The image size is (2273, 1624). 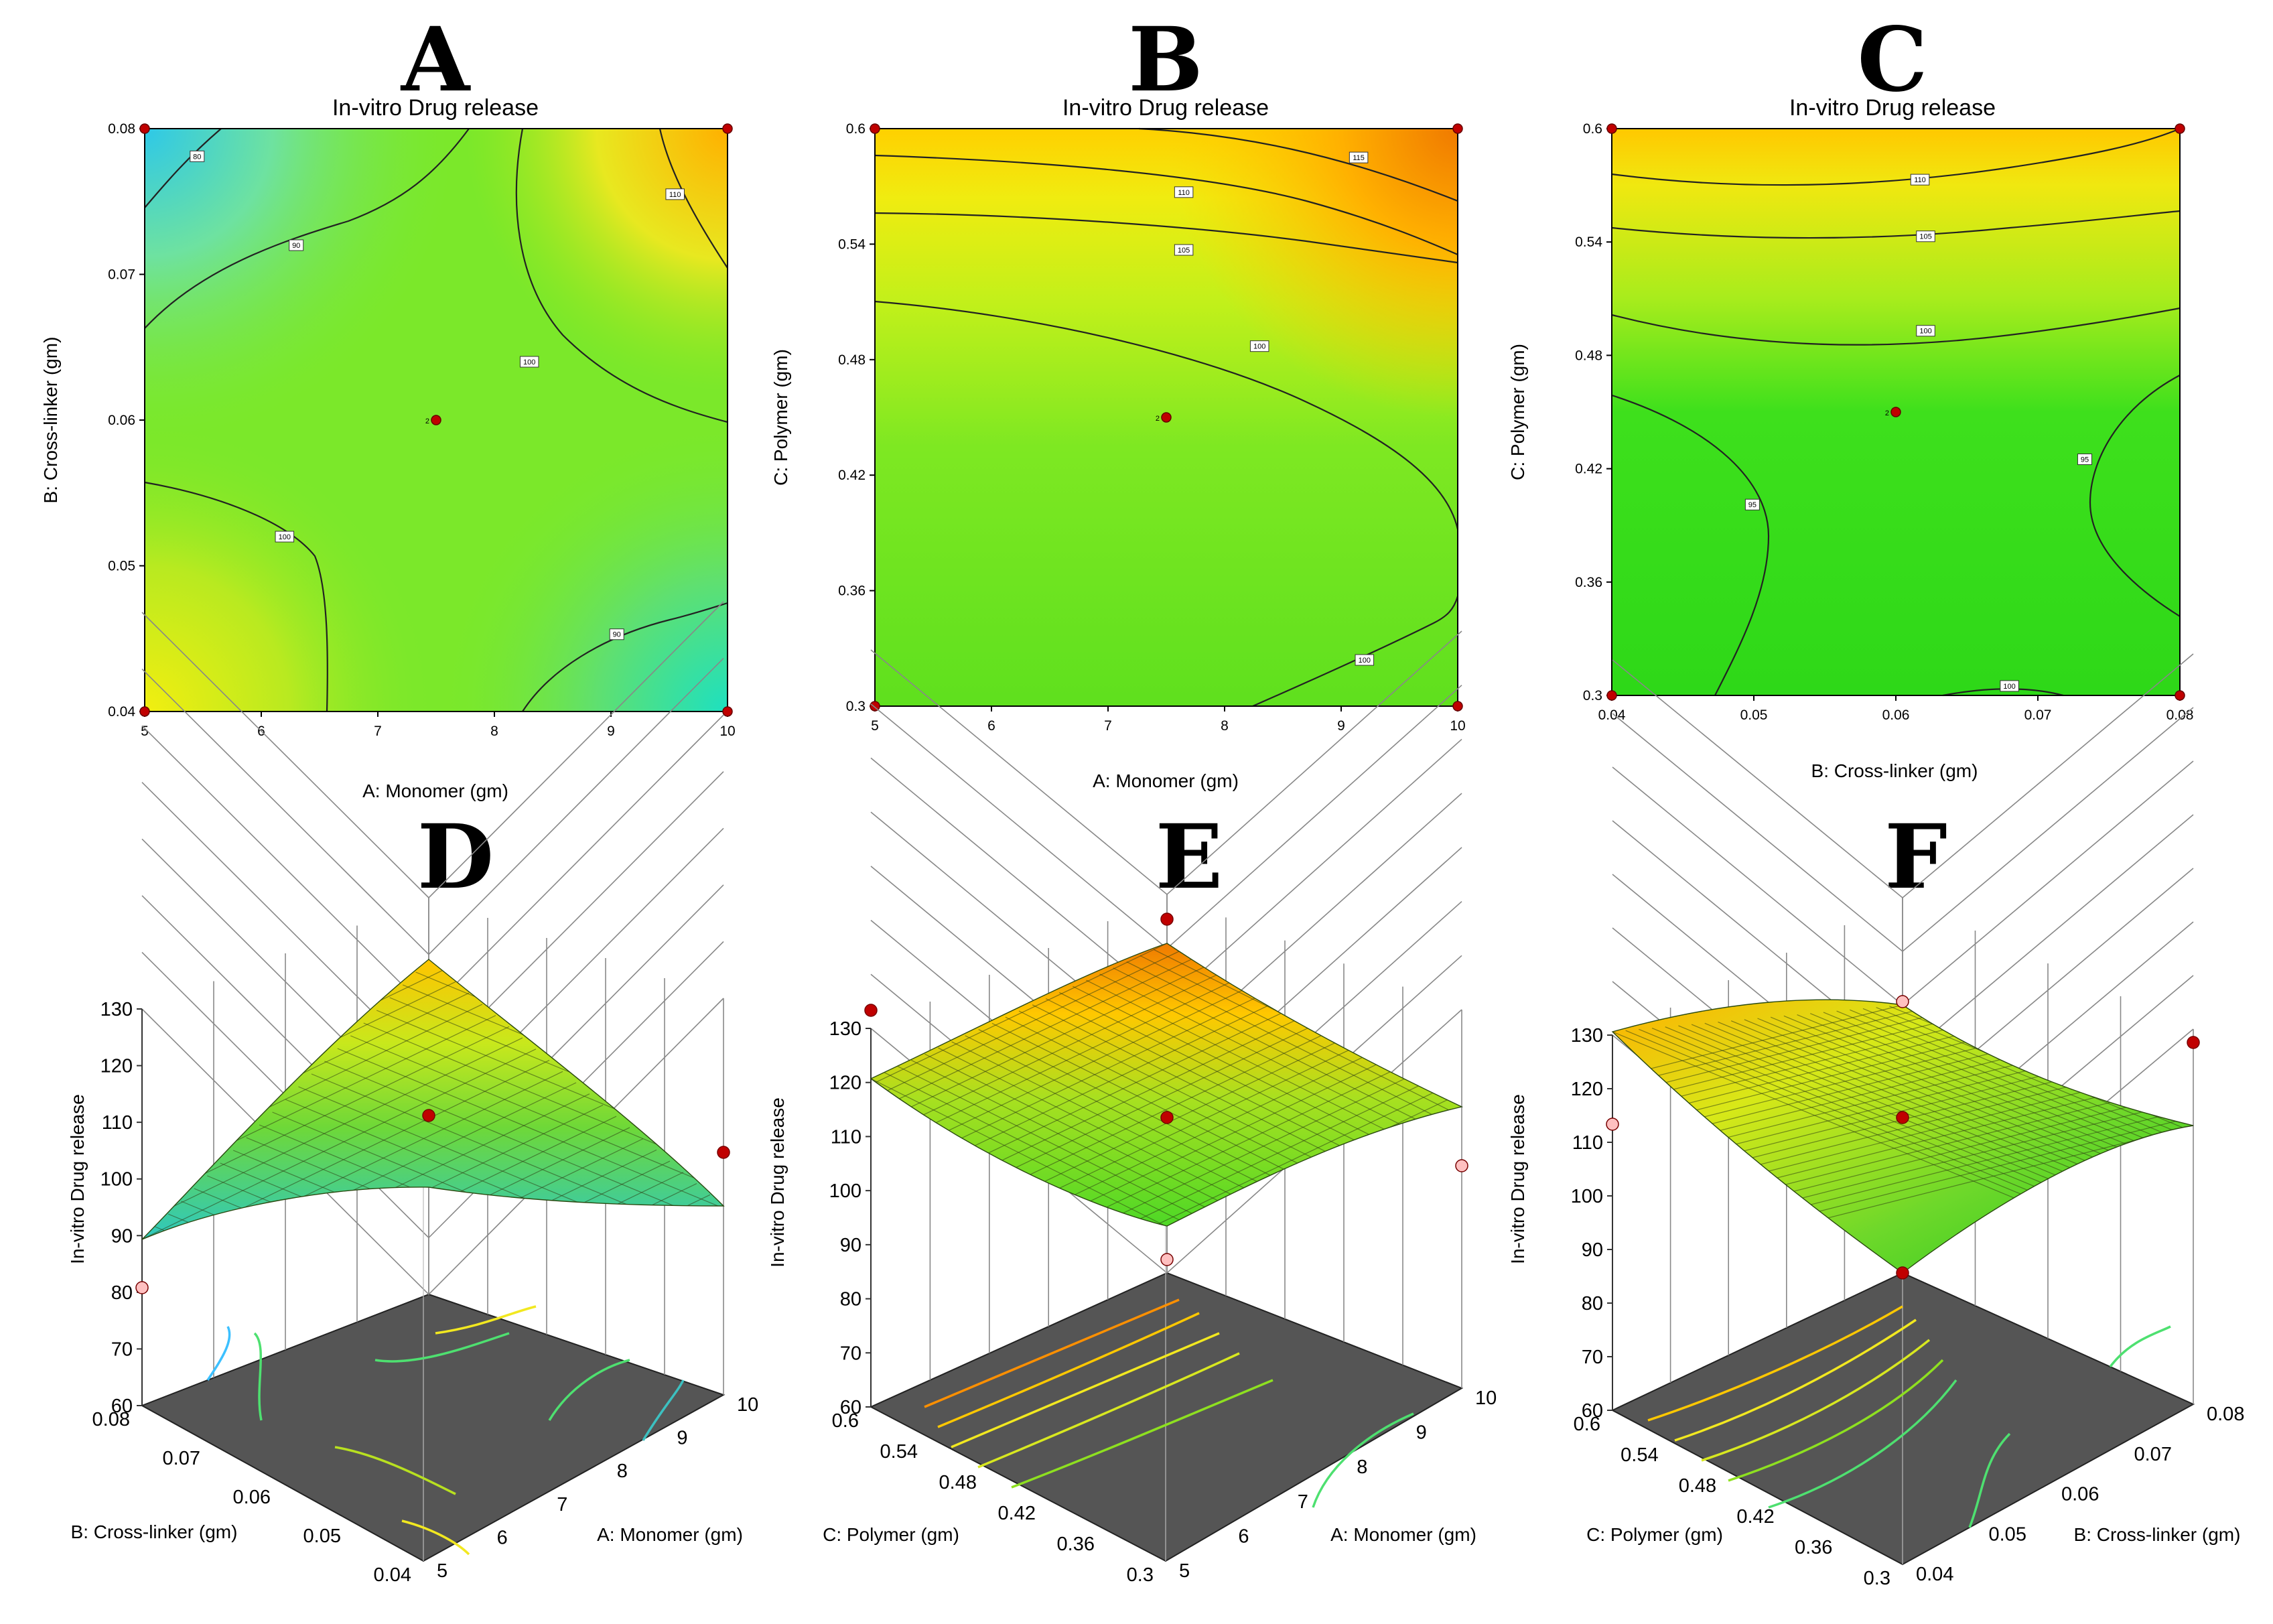 What do you see at coordinates (1887, 413) in the screenshot?
I see `design-point-label: 2` at bounding box center [1887, 413].